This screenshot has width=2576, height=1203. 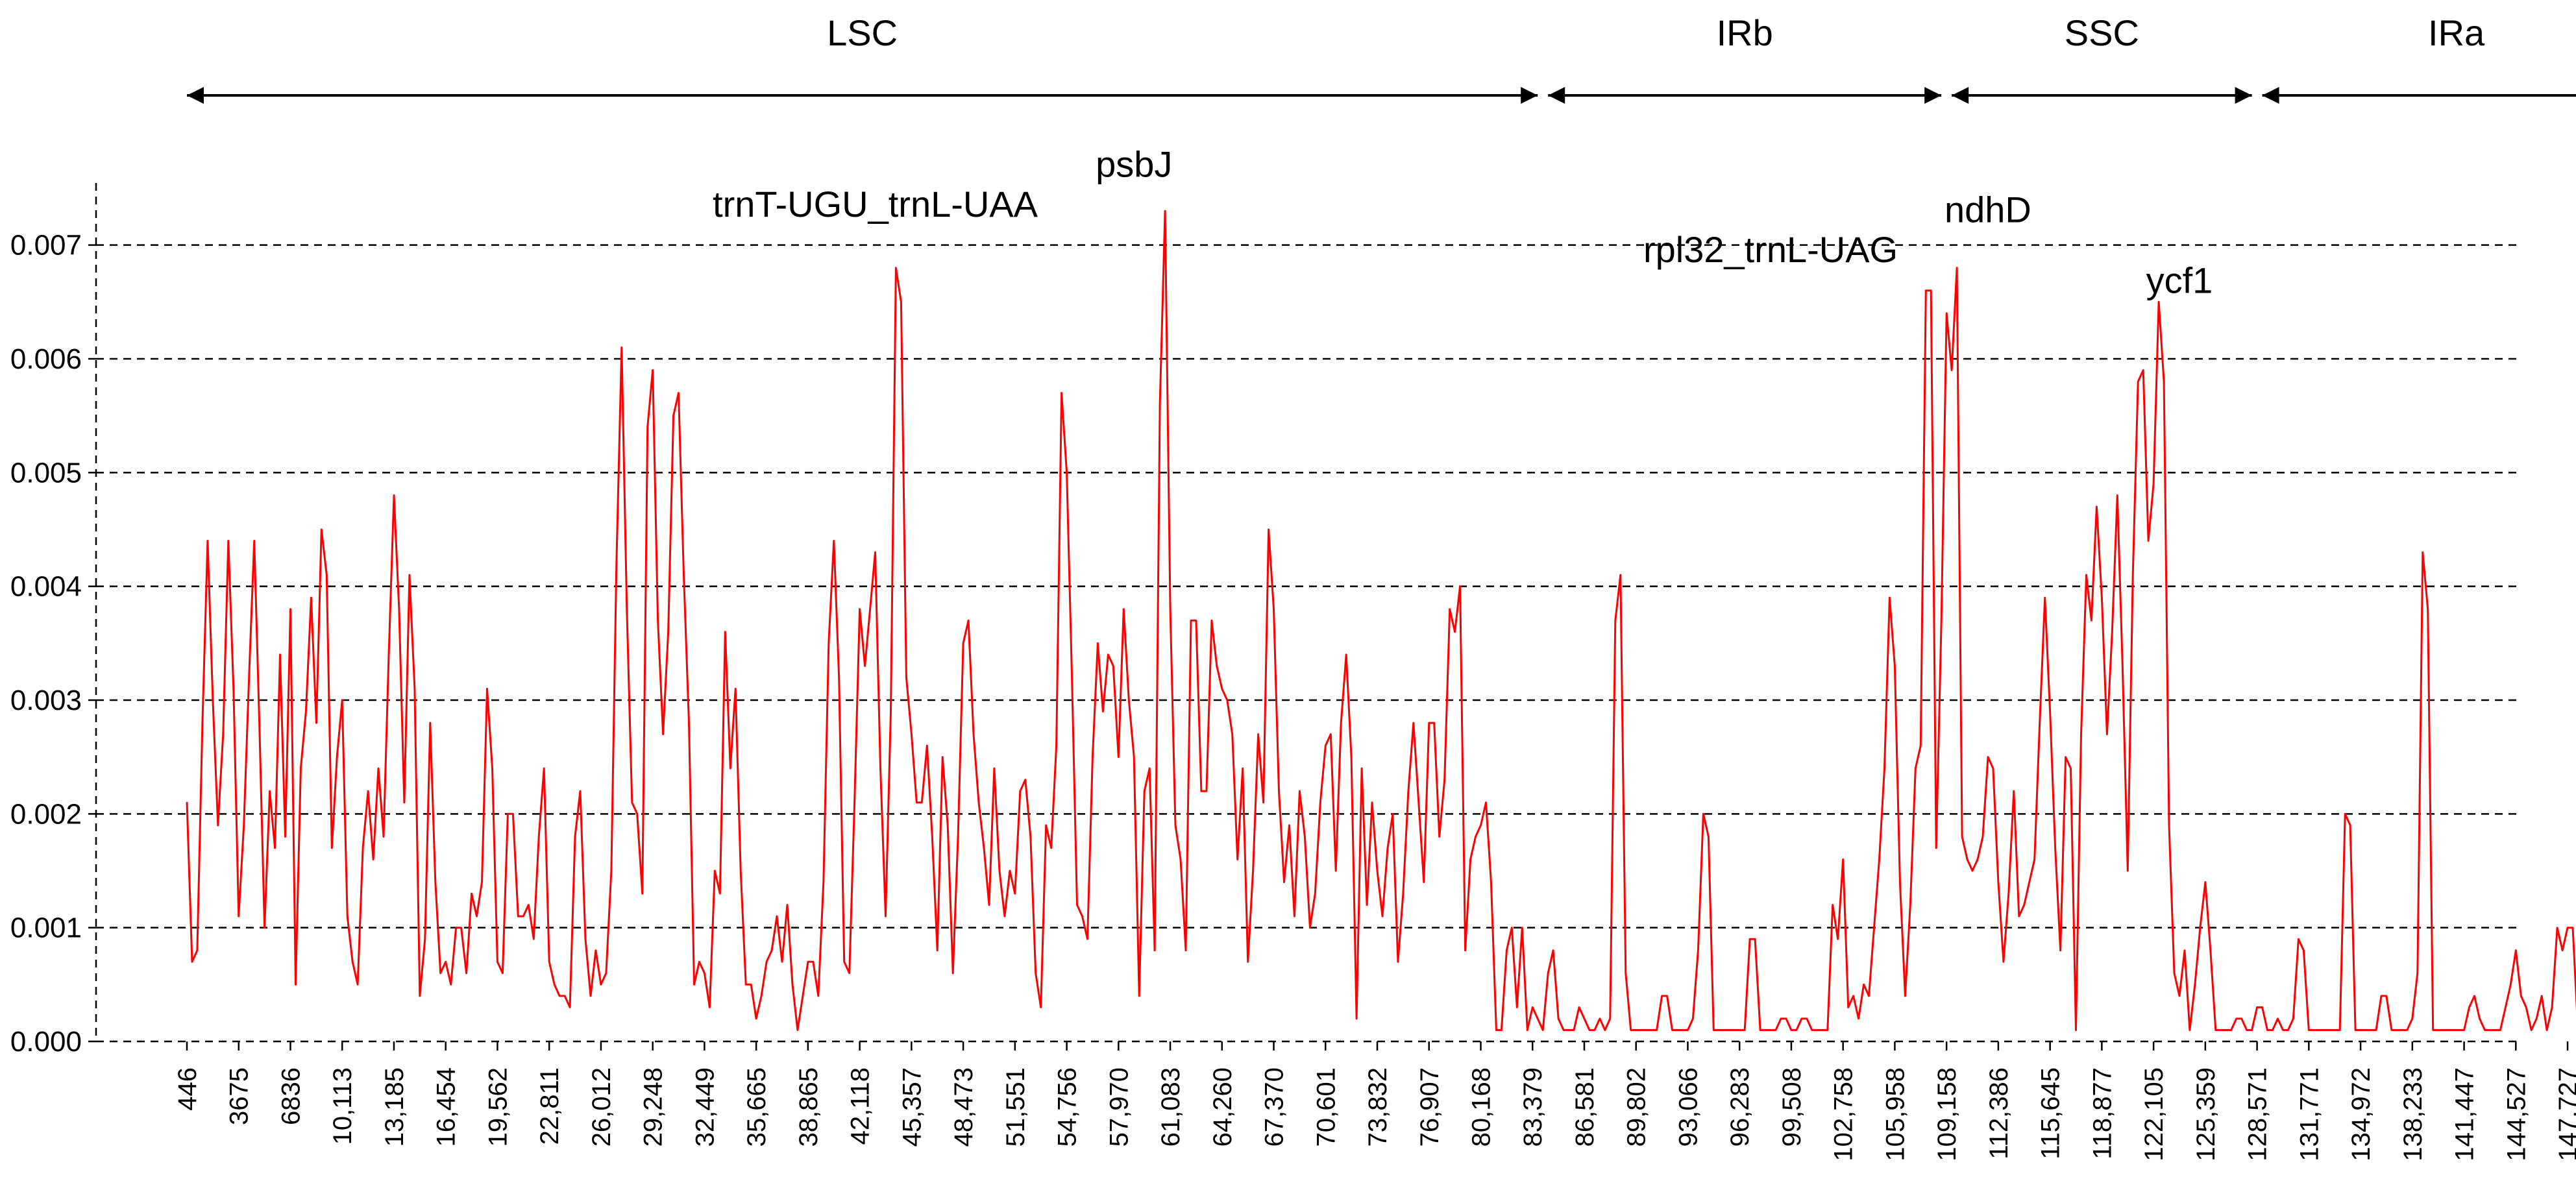 What do you see at coordinates (2413, 1114) in the screenshot?
I see `x-tick-label: 138,233` at bounding box center [2413, 1114].